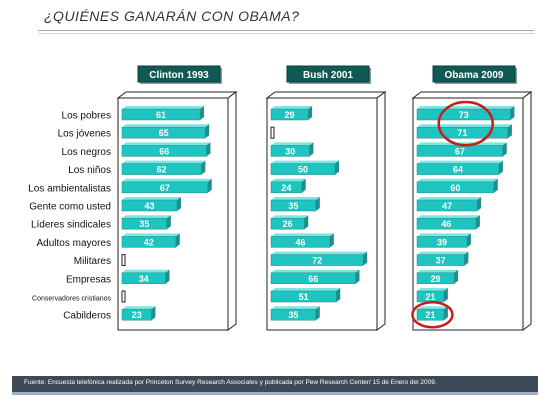  Describe the element at coordinates (166, 126) in the screenshot. I see `bar-top-clinton-1993-los-jovenes` at that location.